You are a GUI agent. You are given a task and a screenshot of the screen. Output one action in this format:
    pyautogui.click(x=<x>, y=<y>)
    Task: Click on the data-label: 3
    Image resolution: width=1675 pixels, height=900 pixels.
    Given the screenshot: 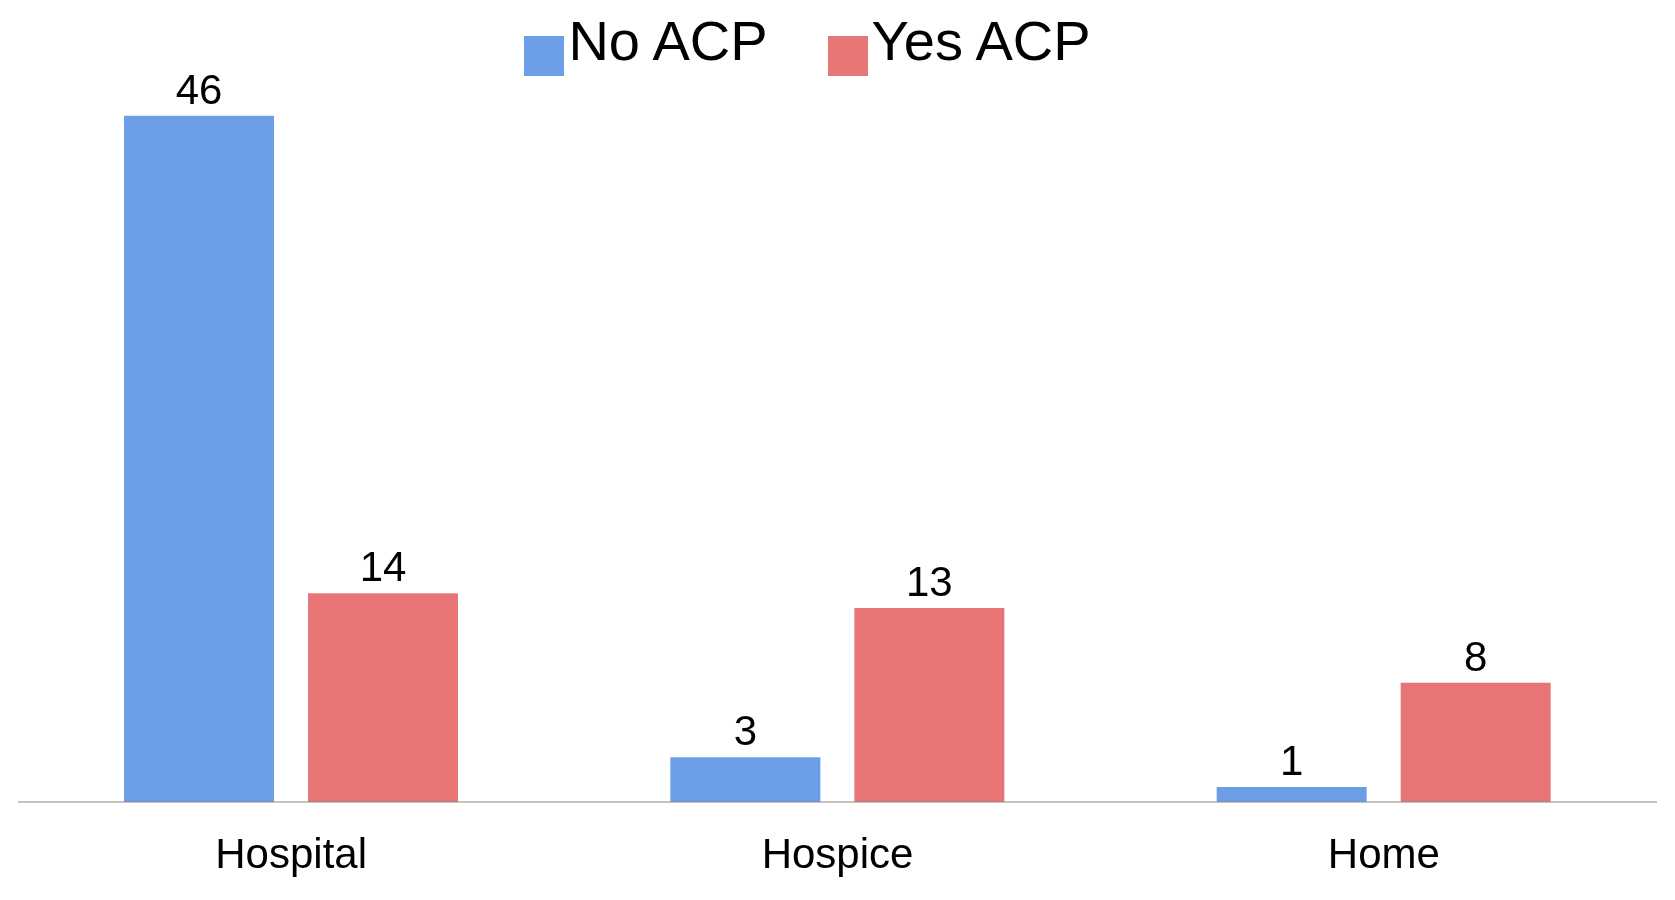 What is the action you would take?
    pyautogui.click(x=745, y=731)
    